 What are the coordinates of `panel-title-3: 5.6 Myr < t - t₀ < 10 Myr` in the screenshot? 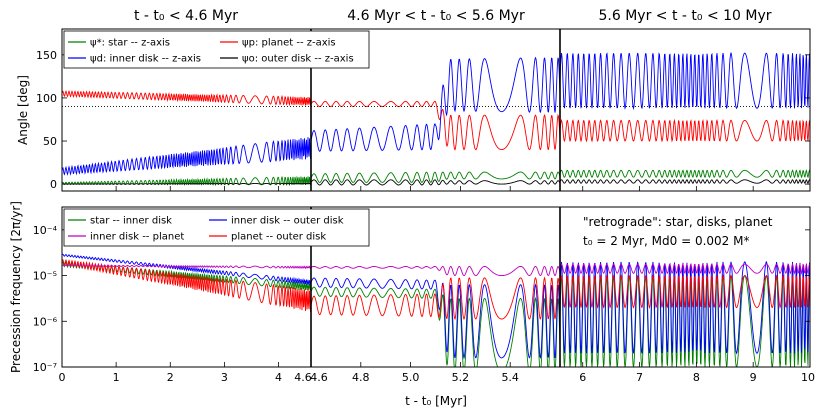 It's located at (684, 16).